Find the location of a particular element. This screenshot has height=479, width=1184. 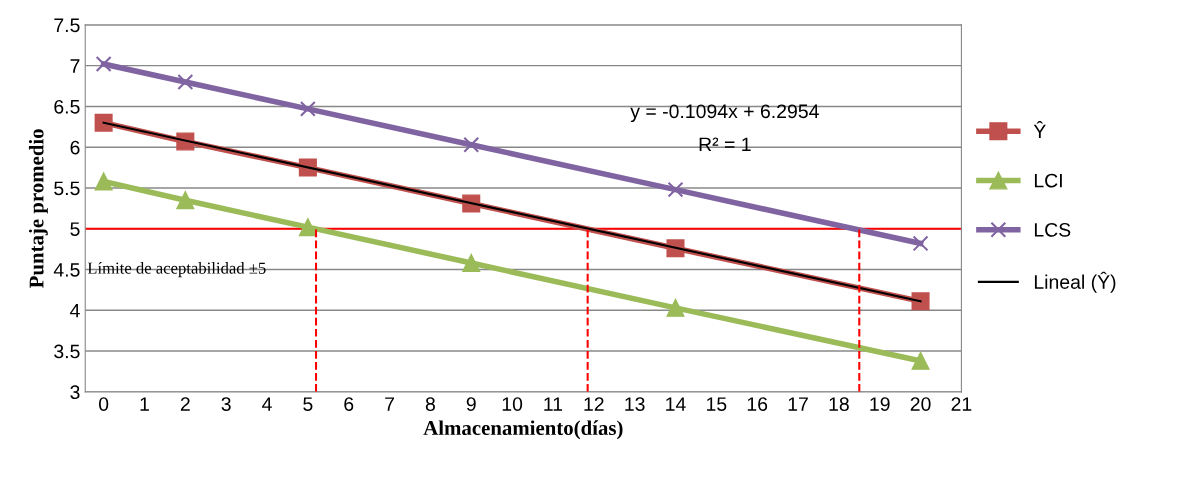

y-tick-label: 7.5 is located at coordinates (67, 25).